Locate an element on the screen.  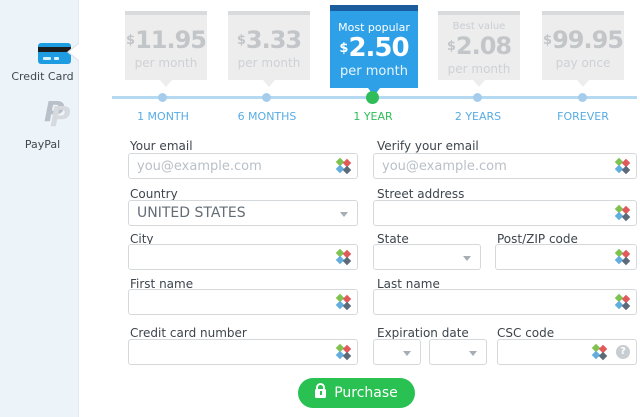
purchase-button: Purchase is located at coordinates (356, 393).